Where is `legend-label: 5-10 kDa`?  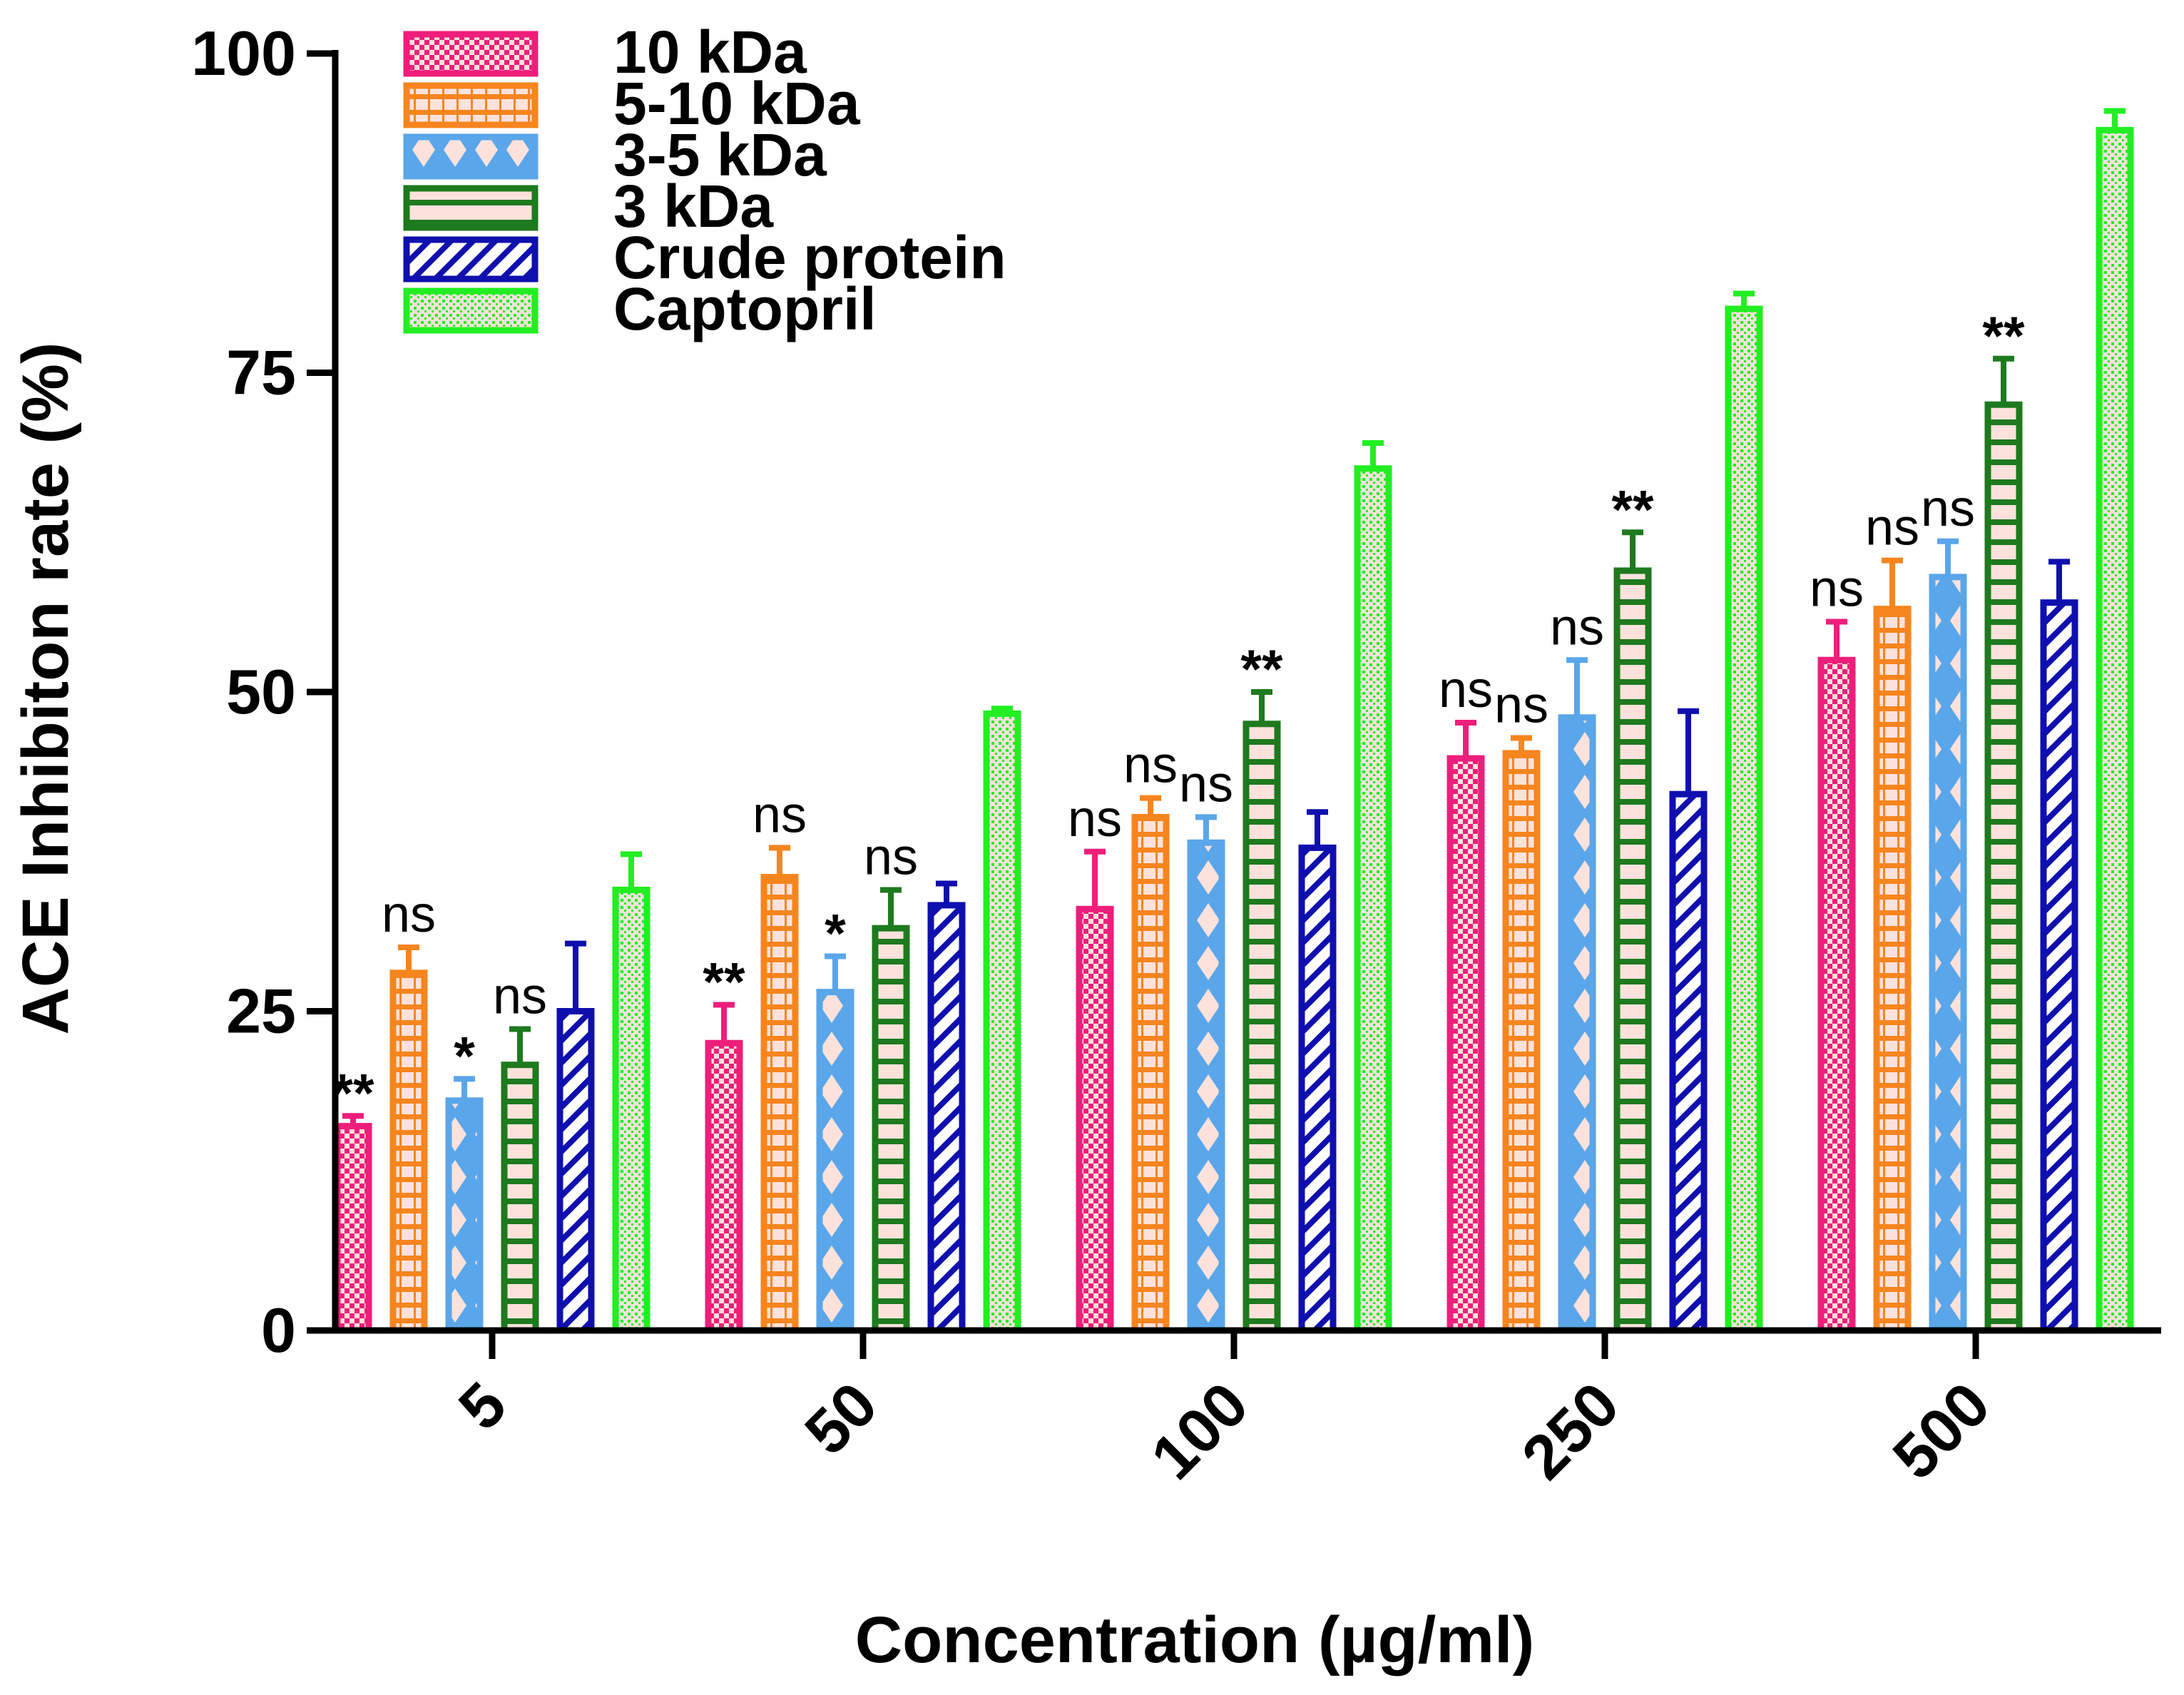
legend-label: 5-10 kDa is located at coordinates (737, 104).